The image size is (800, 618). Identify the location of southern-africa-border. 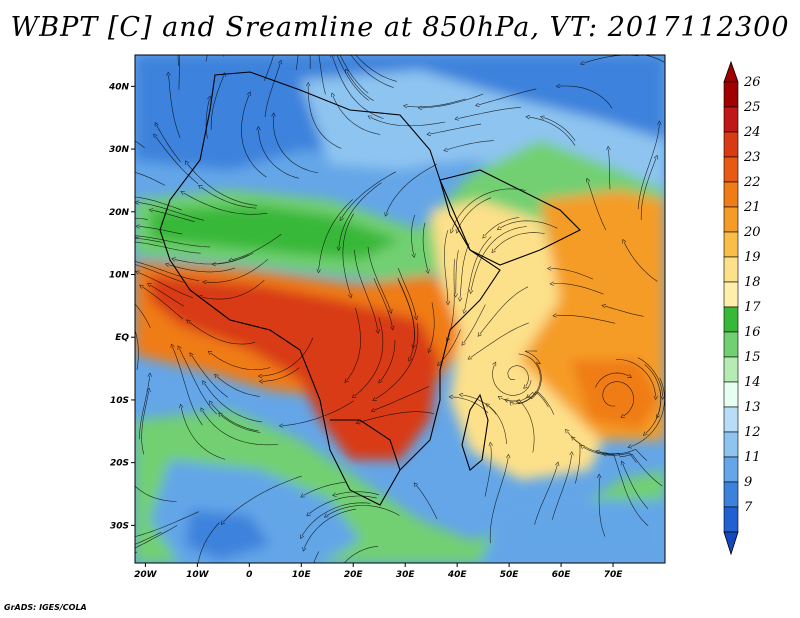
(365, 445).